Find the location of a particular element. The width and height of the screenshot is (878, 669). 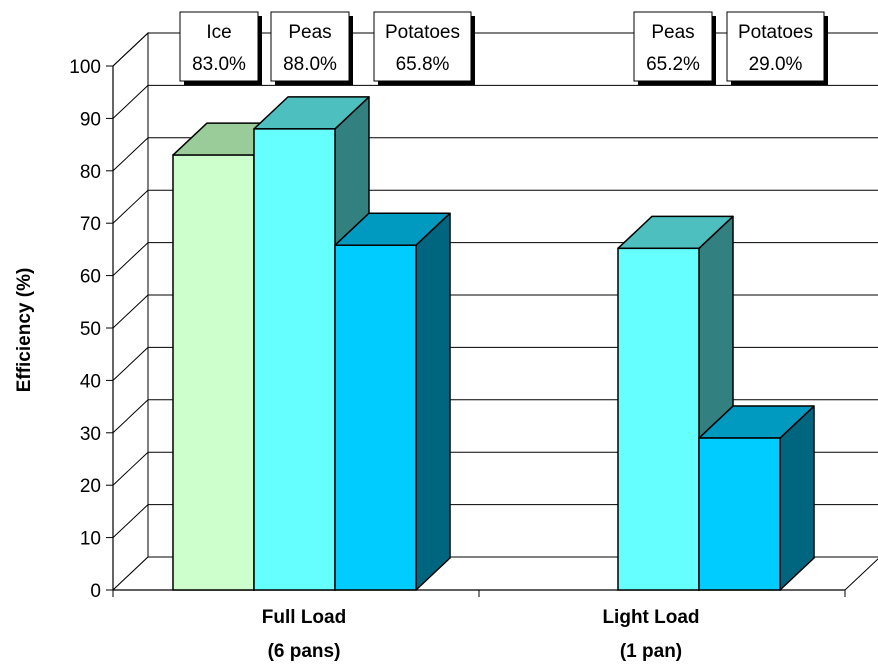

bar-side-potatoes is located at coordinates (433, 401).